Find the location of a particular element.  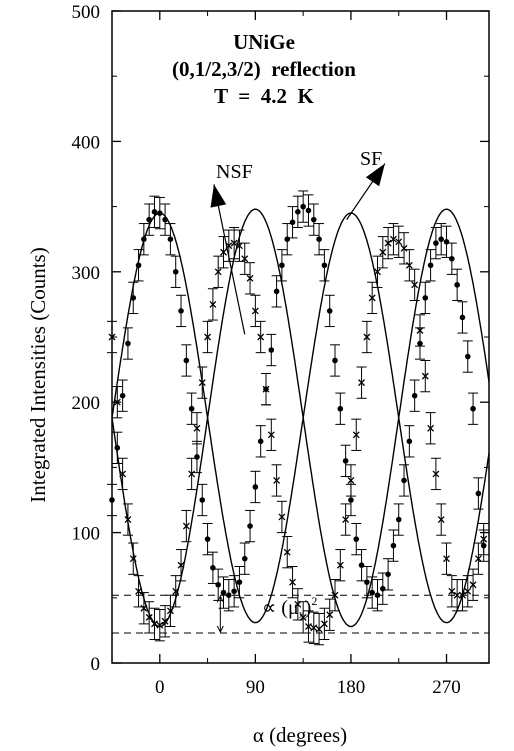

y-tick-label: 300 is located at coordinates (86, 273).